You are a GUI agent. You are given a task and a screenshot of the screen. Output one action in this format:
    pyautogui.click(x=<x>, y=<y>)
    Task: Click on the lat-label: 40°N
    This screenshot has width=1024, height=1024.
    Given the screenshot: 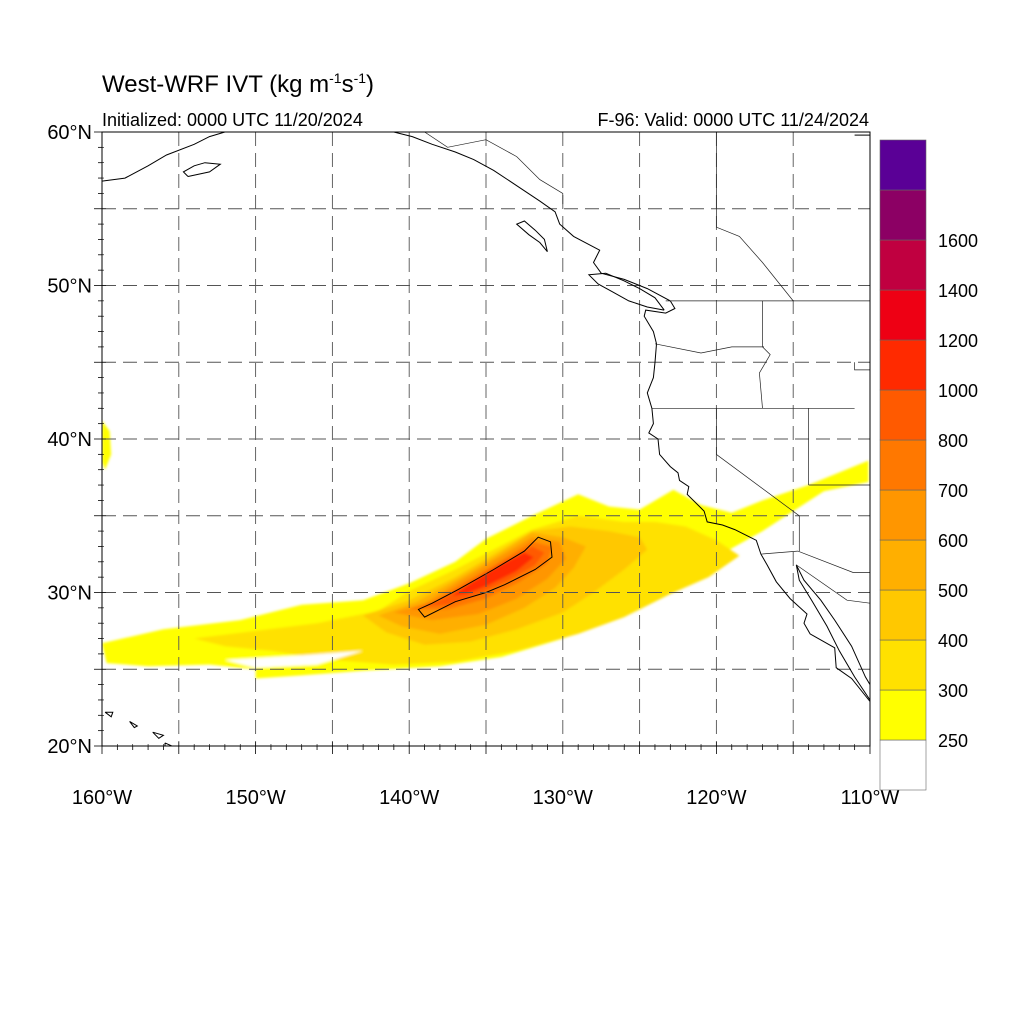 What is the action you would take?
    pyautogui.click(x=69, y=440)
    